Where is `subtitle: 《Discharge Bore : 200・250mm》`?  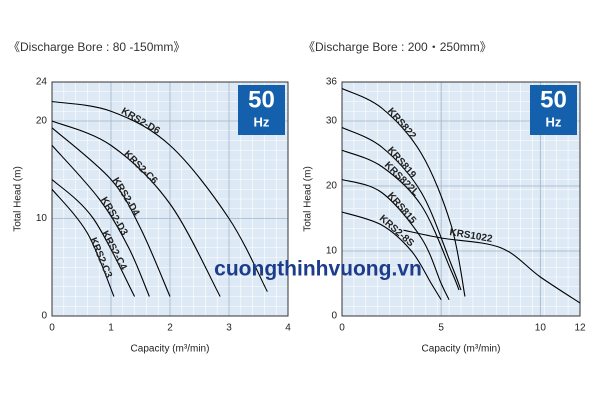
subtitle: 《Discharge Bore : 200・250mm》 is located at coordinates (397, 47).